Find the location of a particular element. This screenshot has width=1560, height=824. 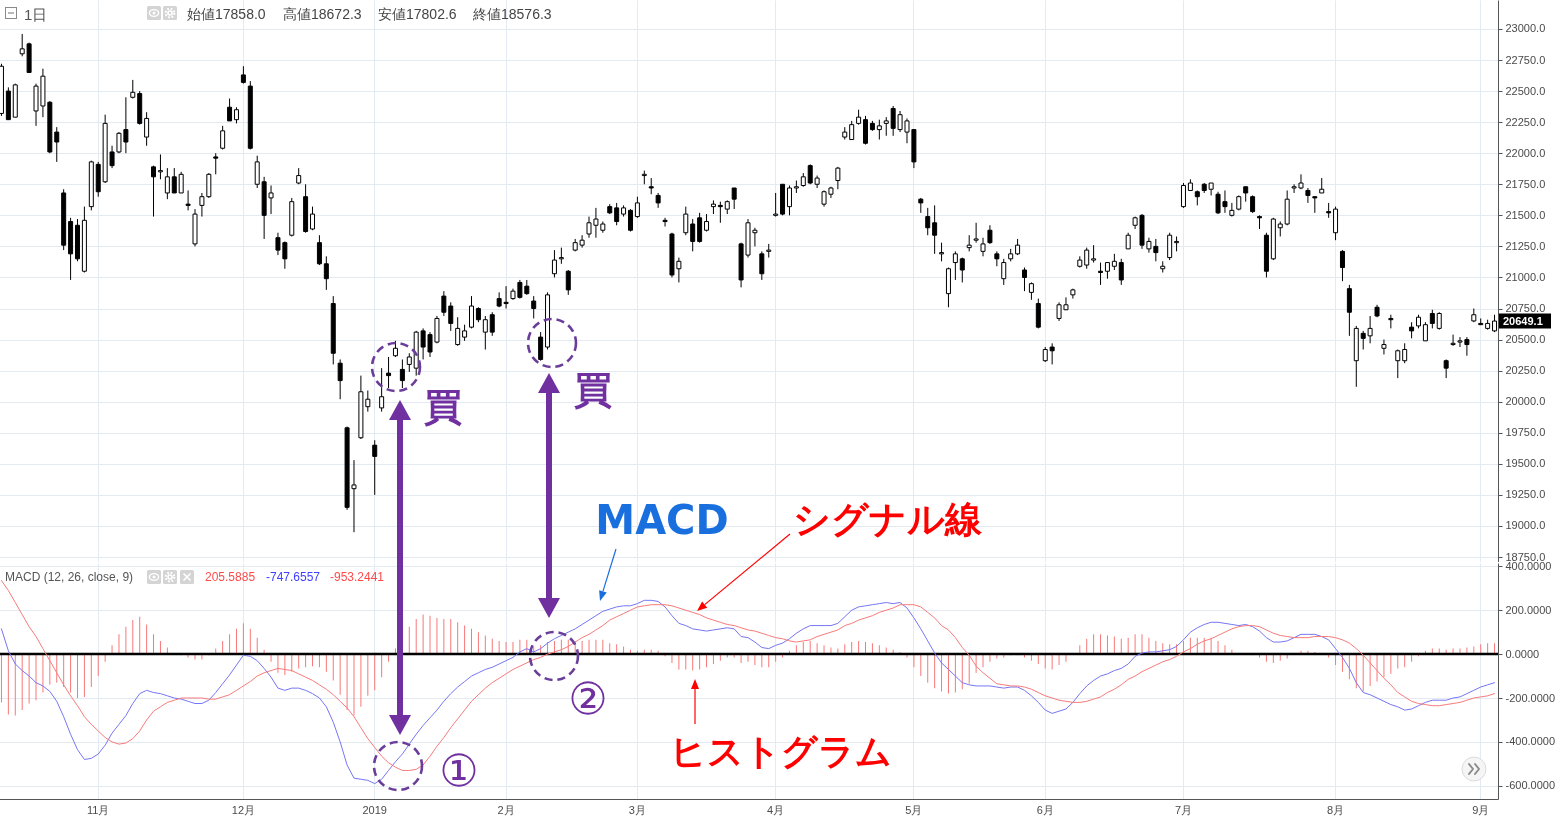

x-tick-label: 3月 is located at coordinates (637, 809).